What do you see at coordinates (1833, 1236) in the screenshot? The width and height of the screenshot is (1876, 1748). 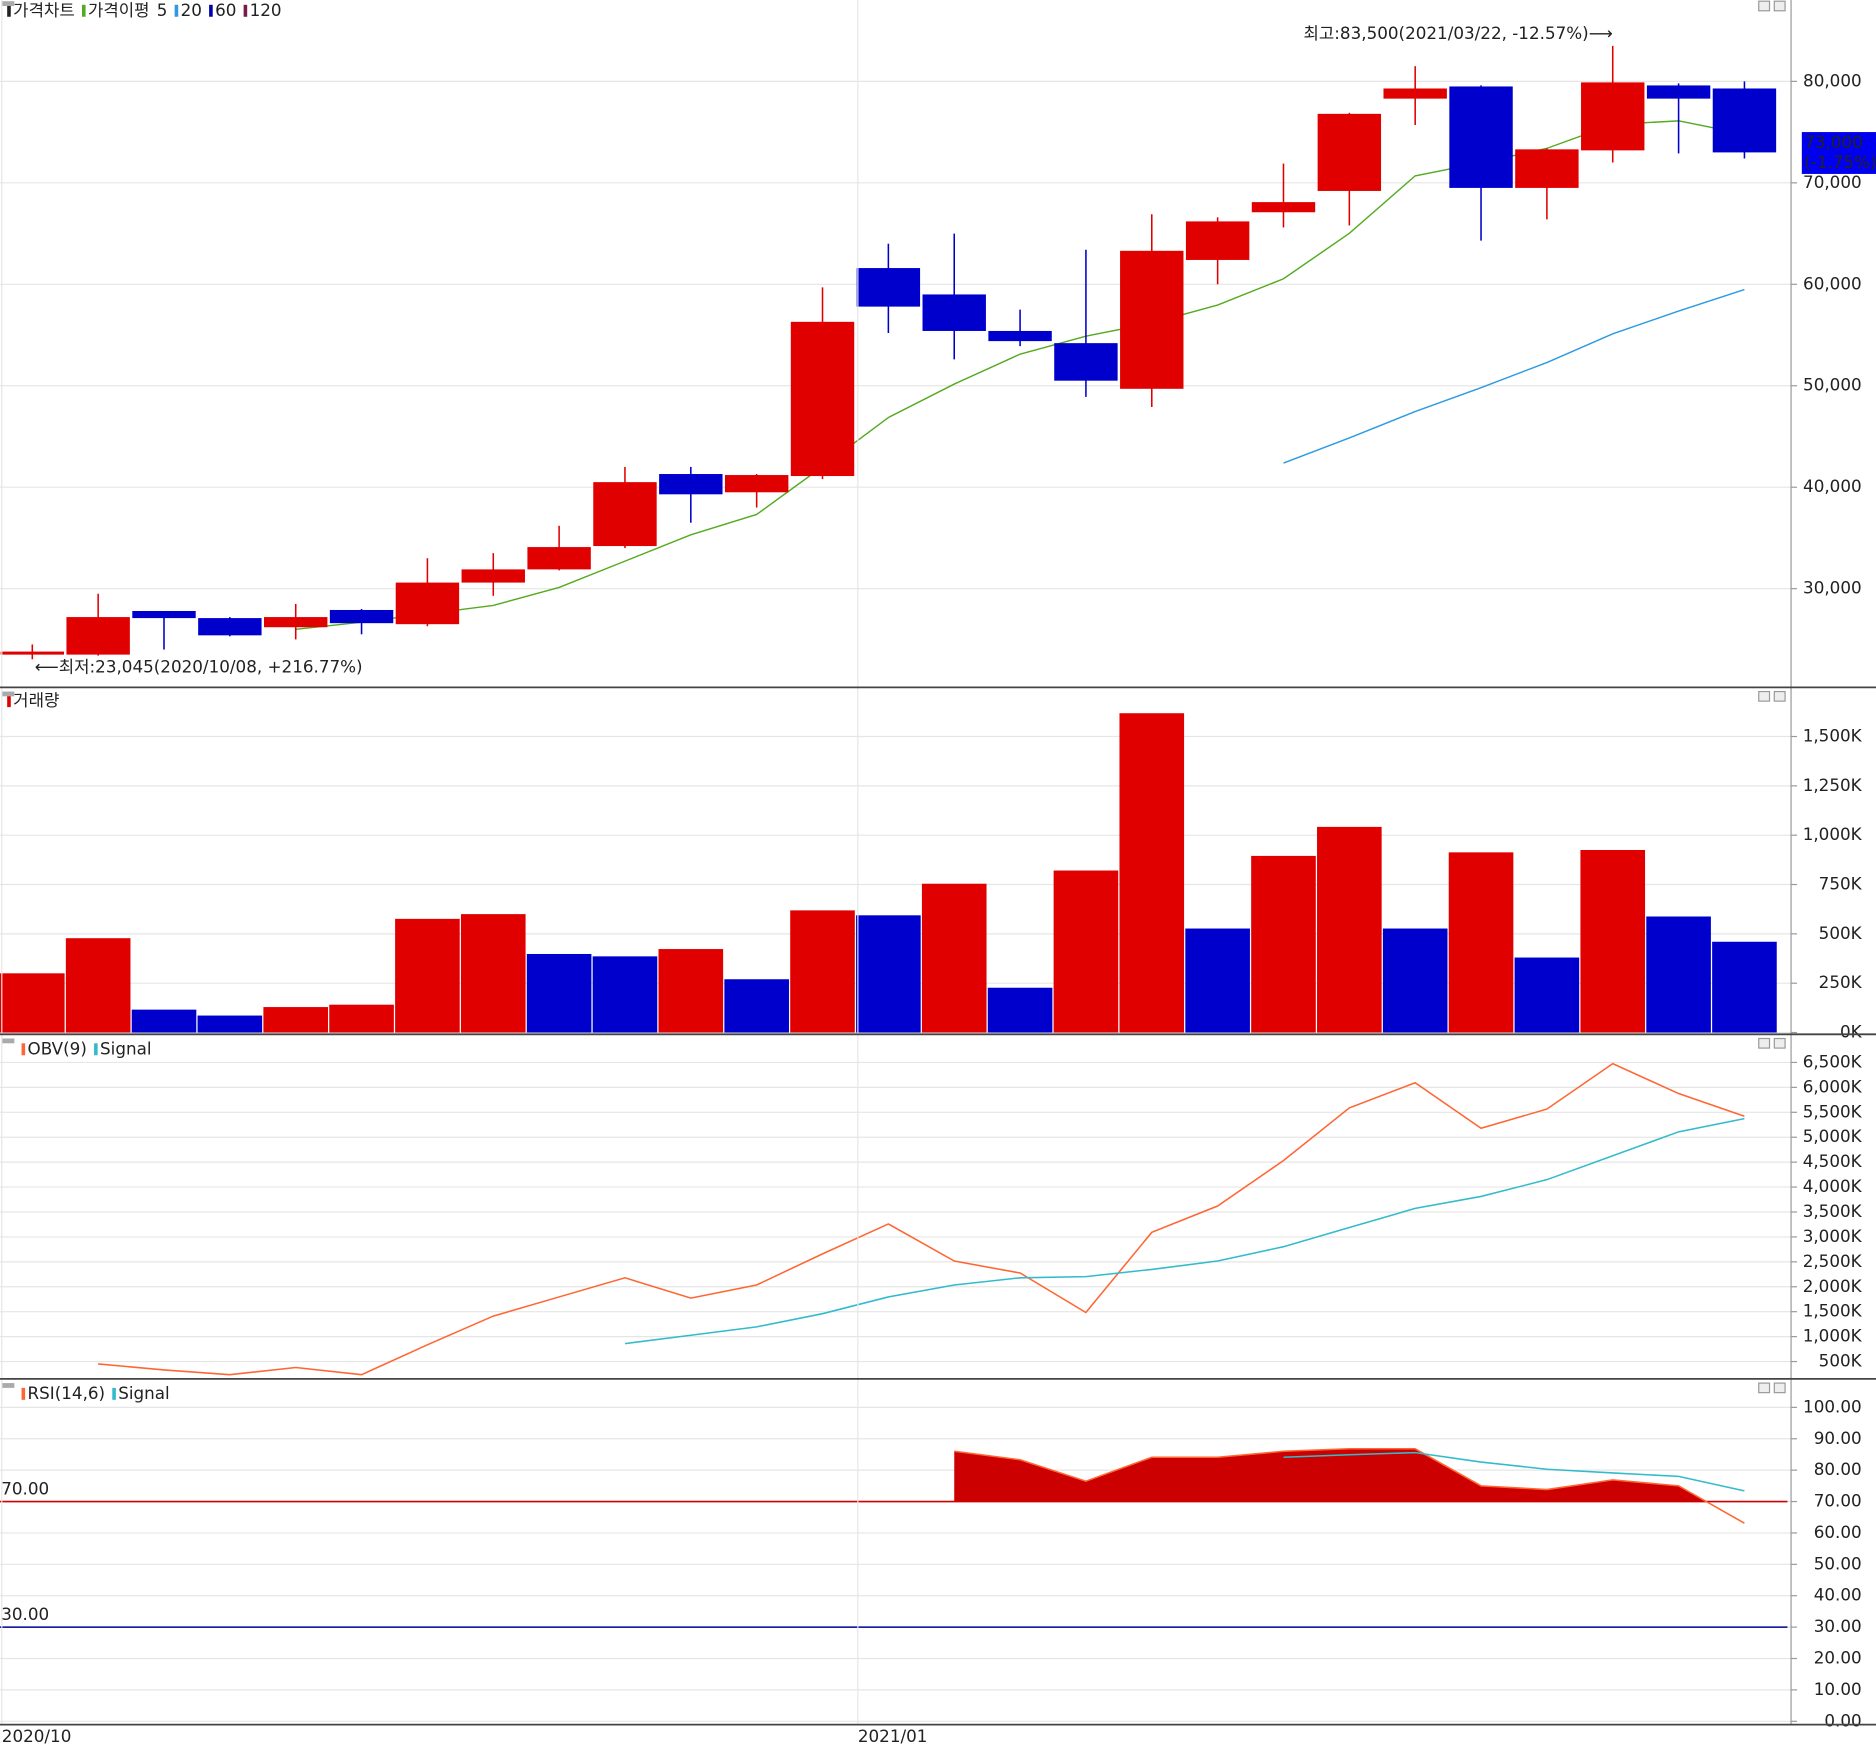 I see `y-tick-label: 3,000K` at bounding box center [1833, 1236].